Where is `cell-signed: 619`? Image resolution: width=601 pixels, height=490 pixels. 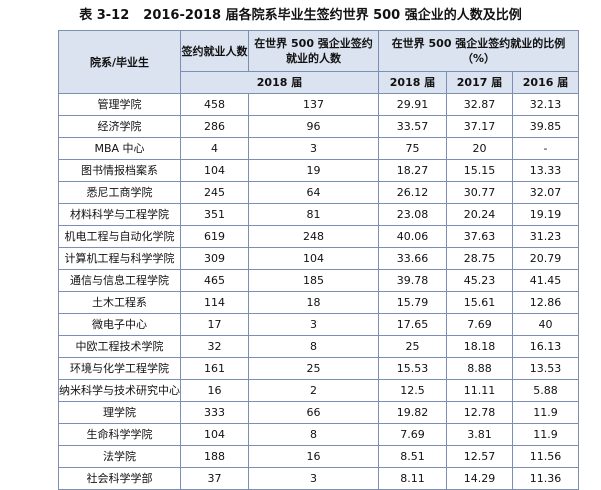 cell-signed: 619 is located at coordinates (214, 236).